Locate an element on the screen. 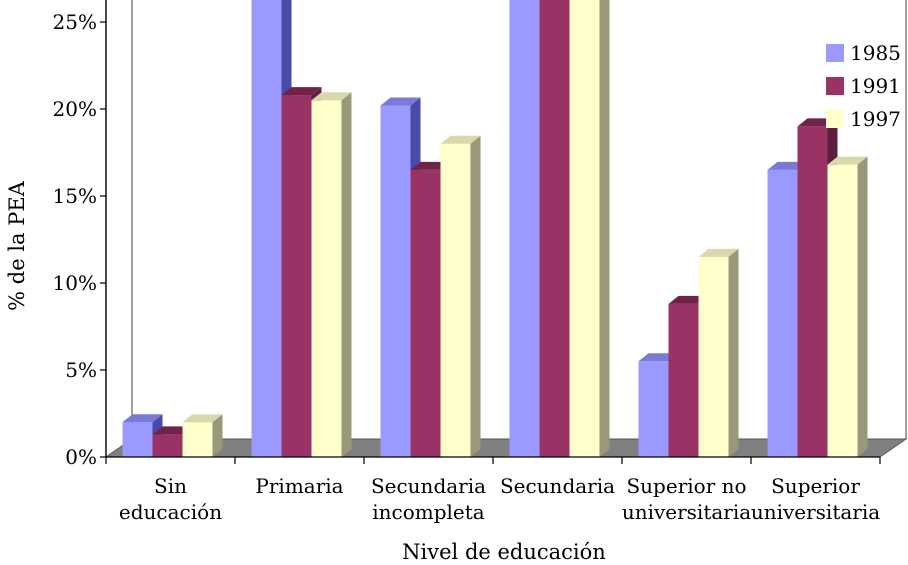 This screenshot has width=908, height=565. legend: 1985 1991 1997 is located at coordinates (863, 86).